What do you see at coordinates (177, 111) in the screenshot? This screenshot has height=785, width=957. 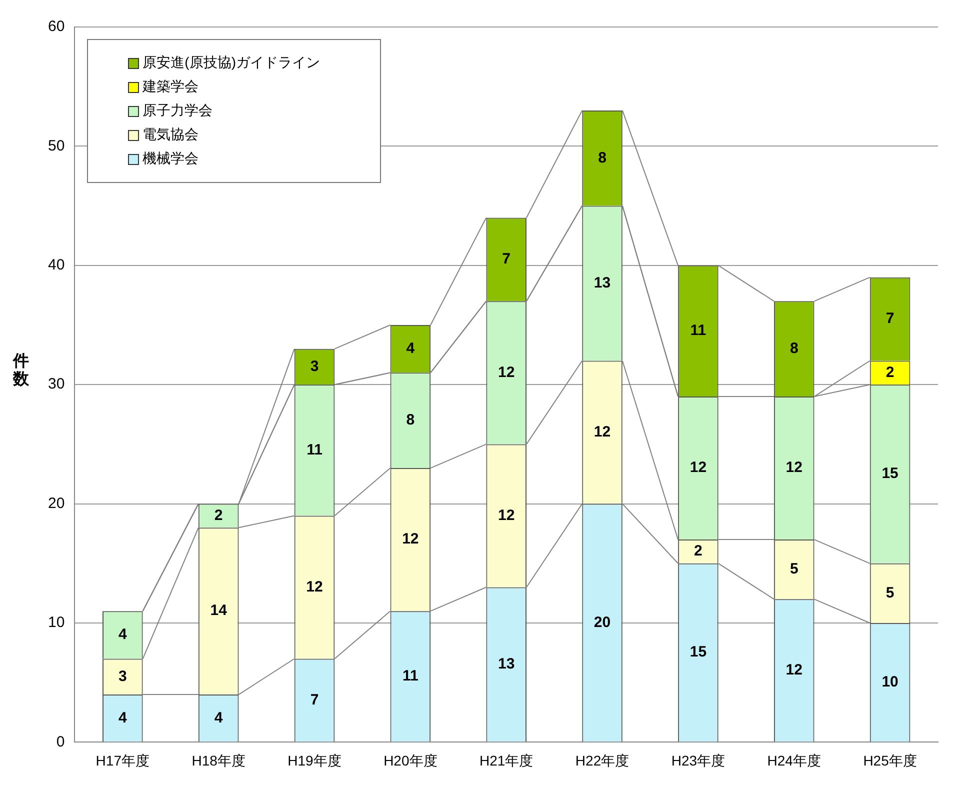 I see `legend-label: 原子力学会` at bounding box center [177, 111].